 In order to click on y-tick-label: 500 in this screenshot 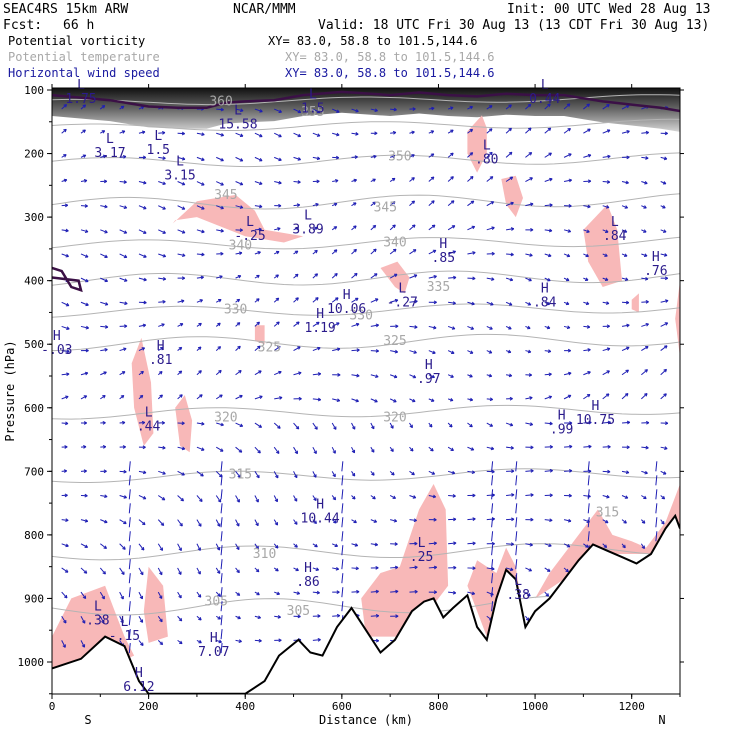, I will do `click(34, 344)`.